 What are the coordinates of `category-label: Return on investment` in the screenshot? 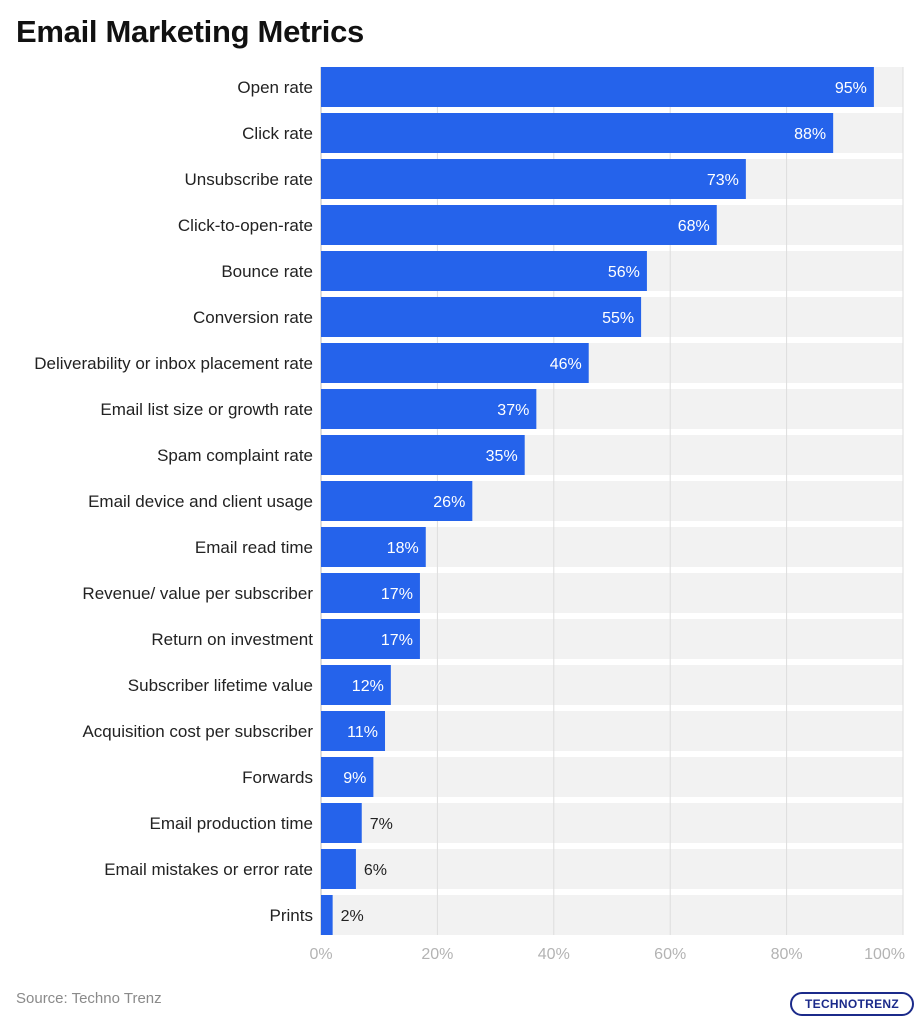 It's located at (232, 639).